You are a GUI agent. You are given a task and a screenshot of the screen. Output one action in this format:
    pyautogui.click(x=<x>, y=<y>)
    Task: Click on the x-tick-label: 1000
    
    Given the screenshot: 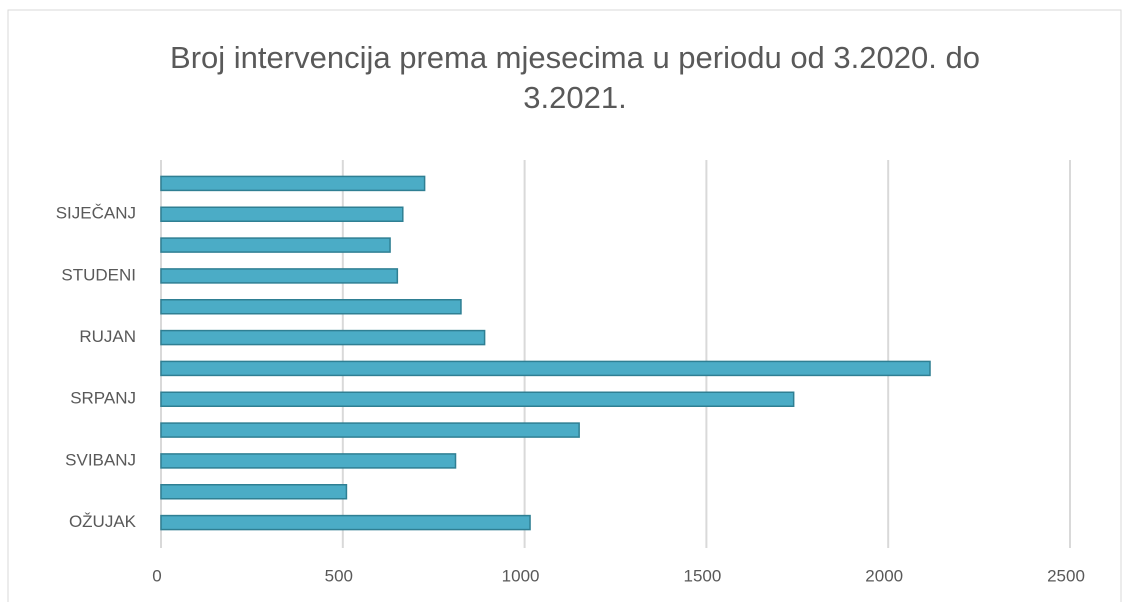 What is the action you would take?
    pyautogui.click(x=521, y=575)
    